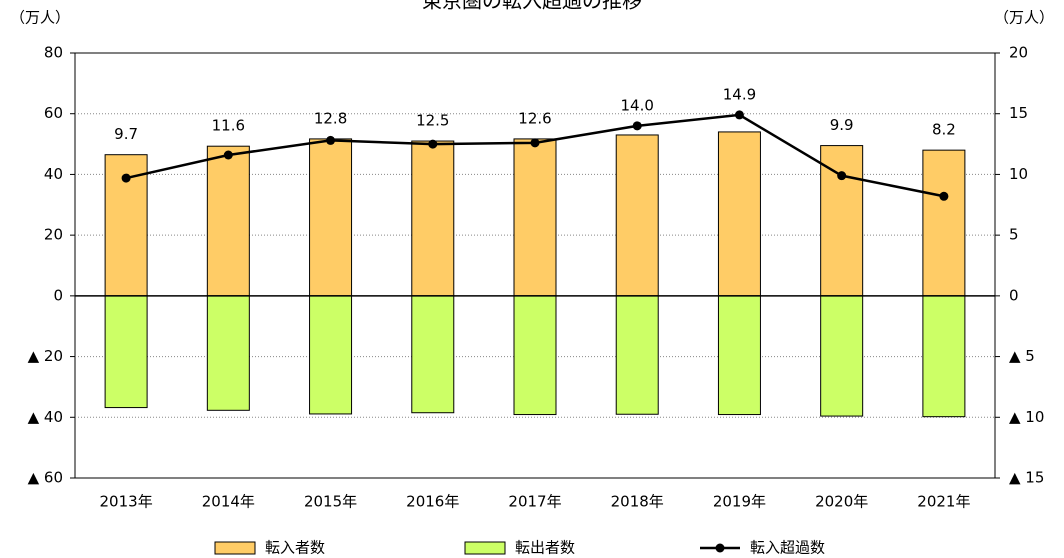 The height and width of the screenshot is (558, 1064). Describe the element at coordinates (1018, 113) in the screenshot. I see `y2-tick-label: 15` at that location.